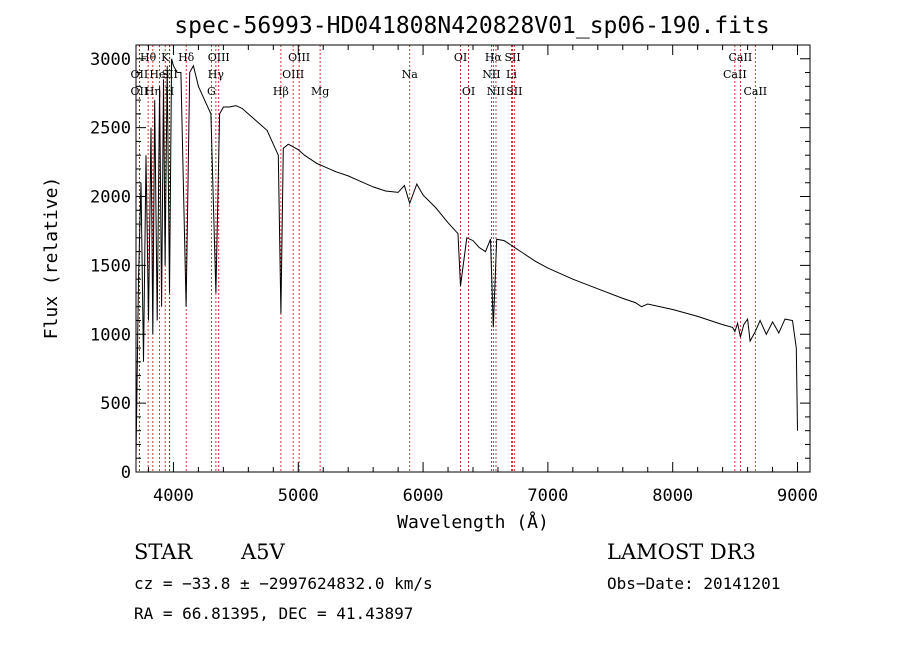 The width and height of the screenshot is (900, 649). What do you see at coordinates (273, 613) in the screenshot?
I see `coordinates-readout: RA = 66.81395, DEC = 41.43897` at bounding box center [273, 613].